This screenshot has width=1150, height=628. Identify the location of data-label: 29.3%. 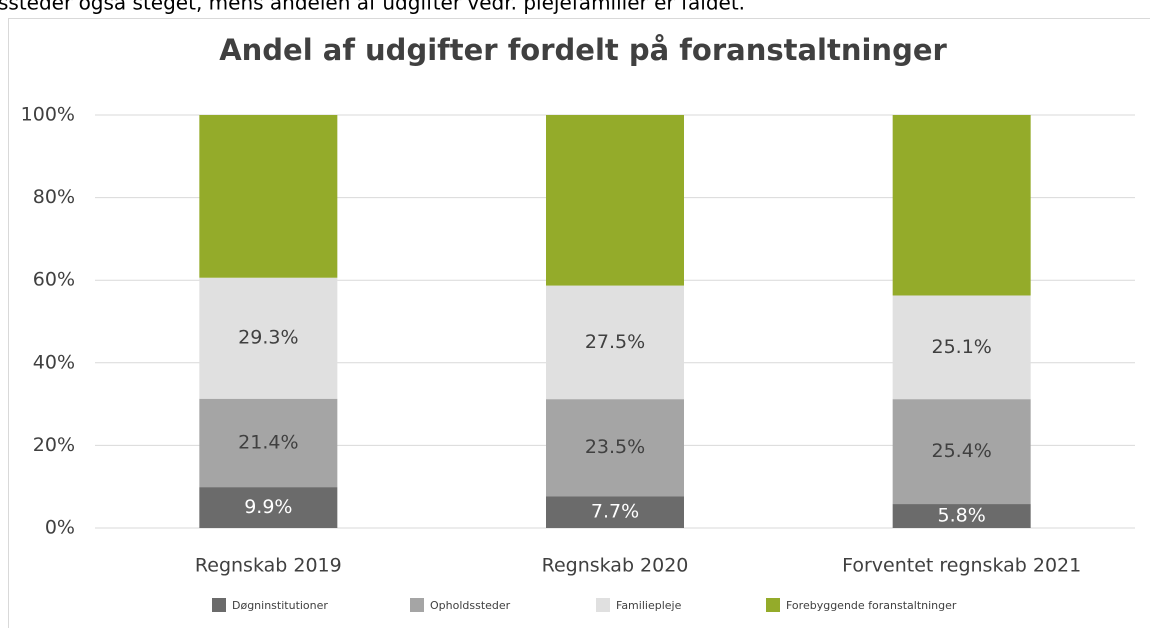
(268, 338).